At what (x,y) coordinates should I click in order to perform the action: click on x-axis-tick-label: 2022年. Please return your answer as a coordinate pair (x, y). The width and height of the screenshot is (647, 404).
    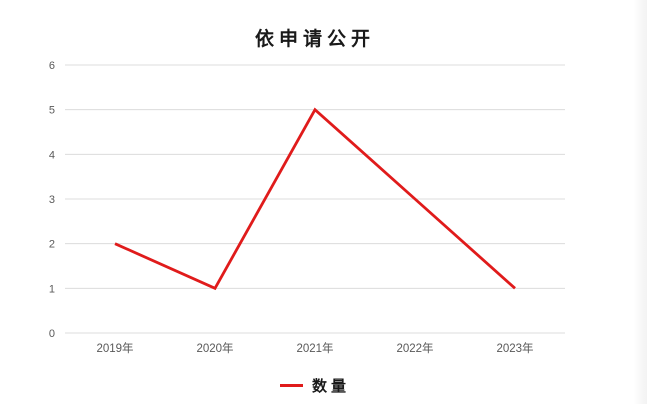
    Looking at the image, I should click on (414, 348).